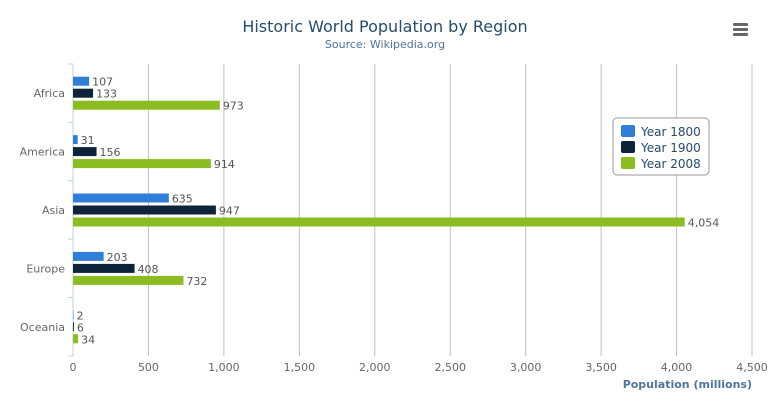  I want to click on x-tick-label: 500, so click(148, 367).